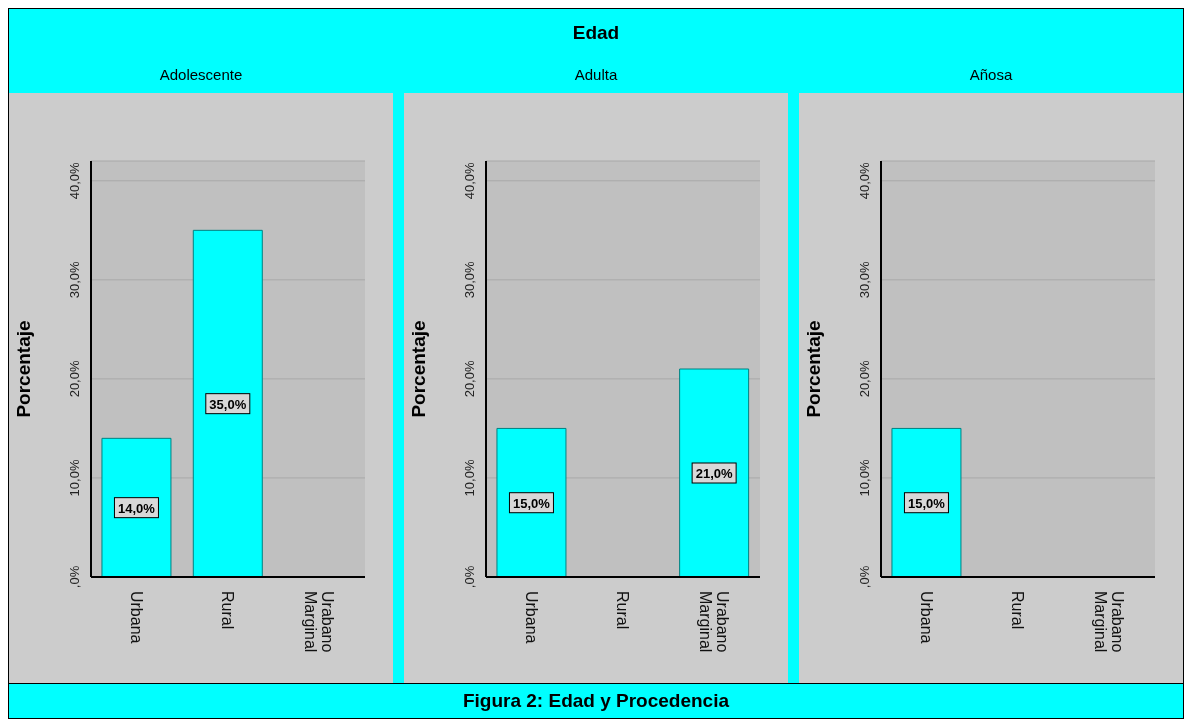 The height and width of the screenshot is (724, 1190). What do you see at coordinates (596, 75) in the screenshot?
I see `chart-title: Adulta` at bounding box center [596, 75].